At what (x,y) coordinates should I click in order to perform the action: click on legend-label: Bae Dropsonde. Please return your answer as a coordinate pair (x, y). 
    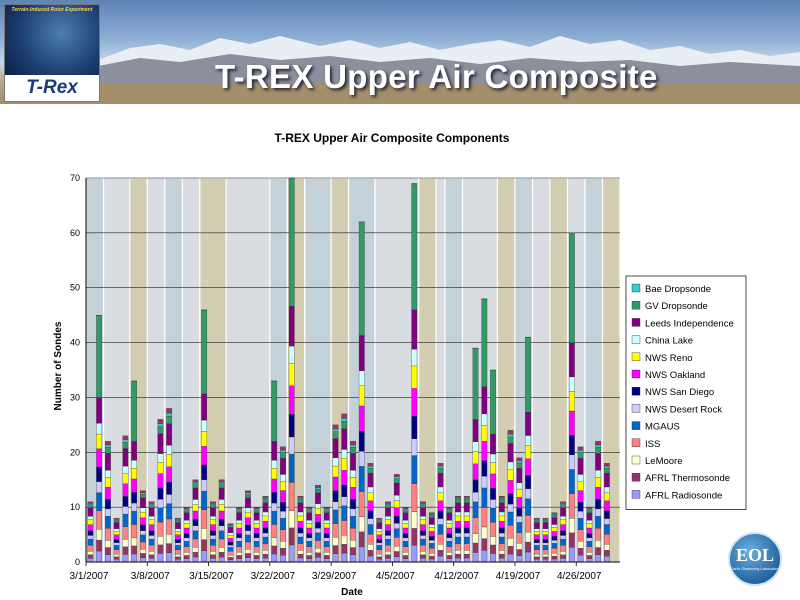
    Looking at the image, I should click on (678, 289).